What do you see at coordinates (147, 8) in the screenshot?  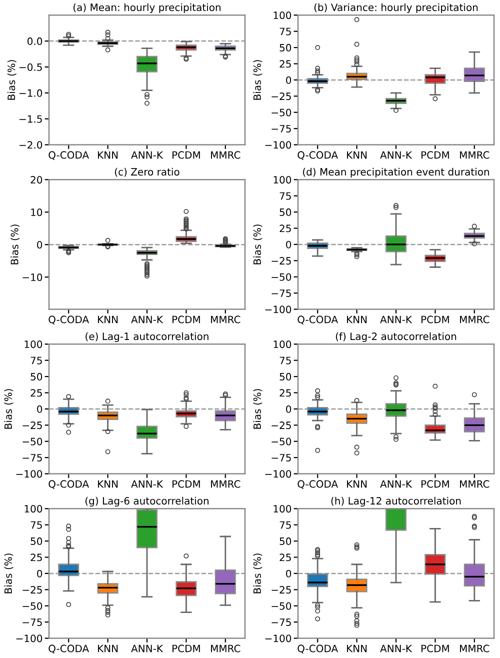 I see `chart-title: (a) Mean: hourly precipitation` at bounding box center [147, 8].